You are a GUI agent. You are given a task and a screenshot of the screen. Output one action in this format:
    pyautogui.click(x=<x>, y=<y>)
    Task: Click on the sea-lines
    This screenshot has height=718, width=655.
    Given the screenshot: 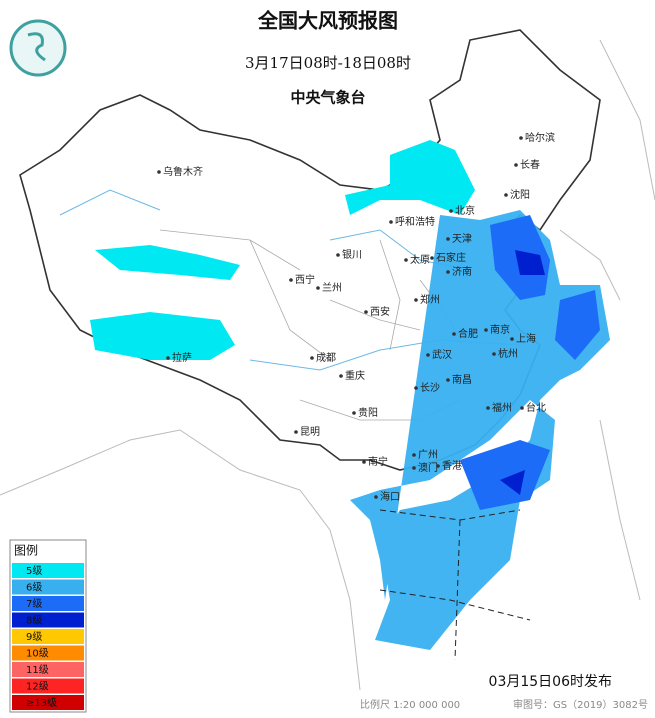 What is the action you would take?
    pyautogui.click(x=455, y=585)
    